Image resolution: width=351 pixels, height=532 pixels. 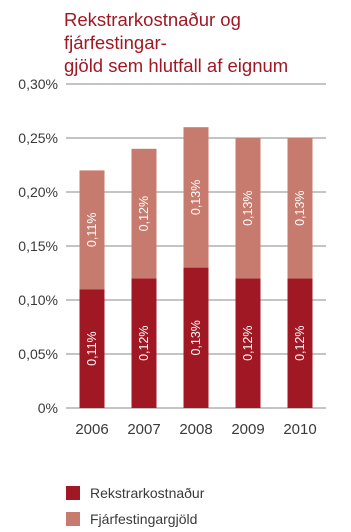 What do you see at coordinates (152, 31) in the screenshot?
I see `chart-title-line-1: Rekstrarkostnaður og fjárfestingar-` at bounding box center [152, 31].